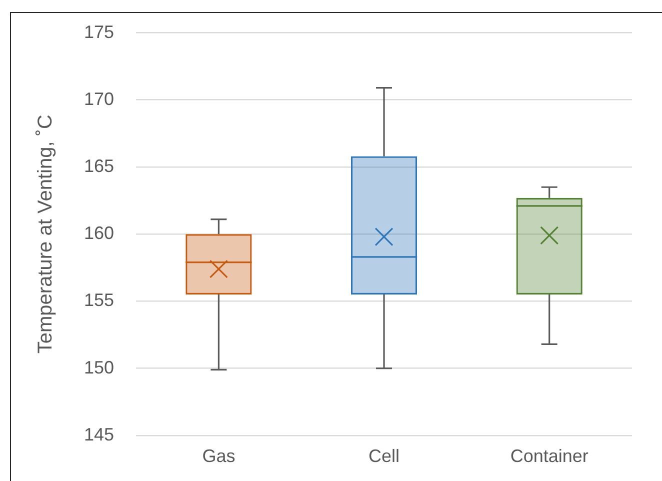 The width and height of the screenshot is (662, 481). I want to click on x-tick-label: Gas, so click(219, 456).